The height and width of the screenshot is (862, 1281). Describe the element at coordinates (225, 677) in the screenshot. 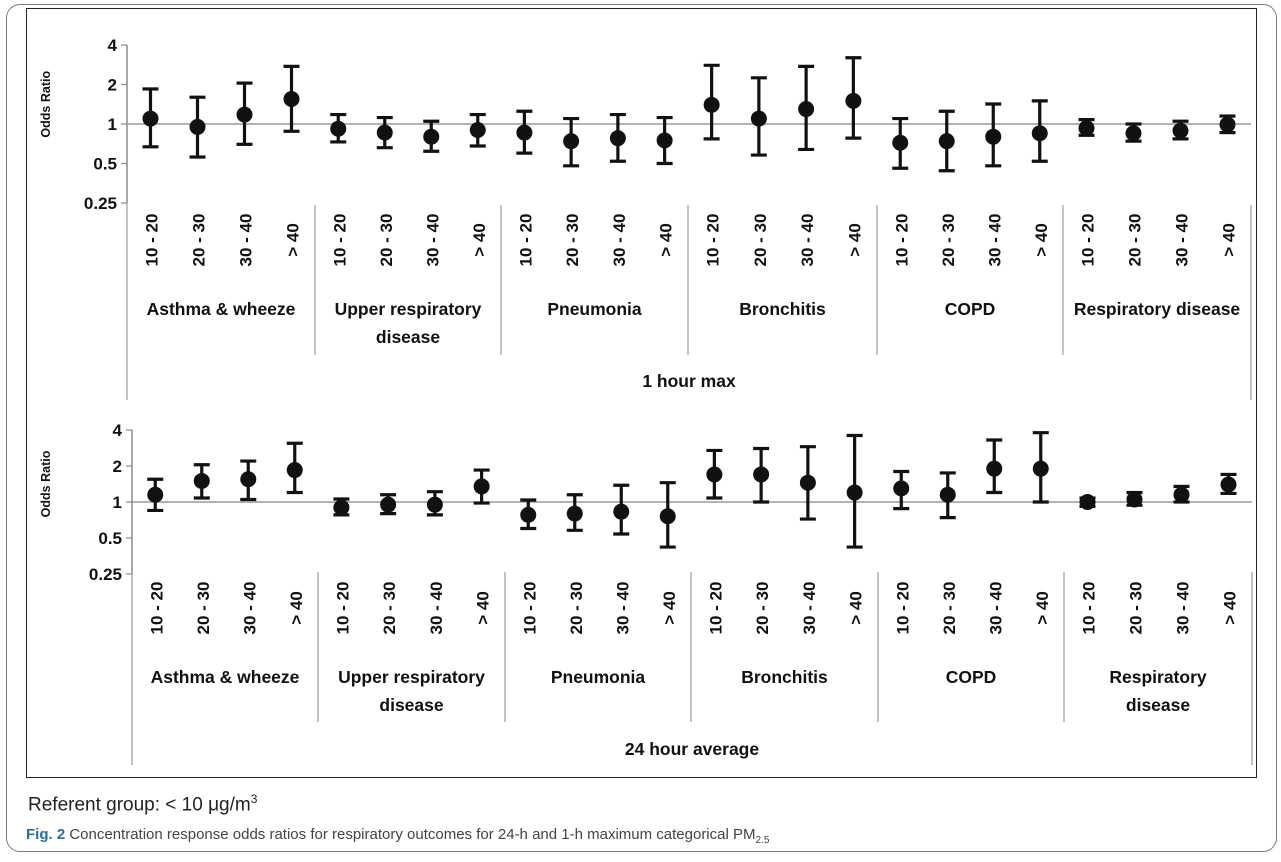

I see `group-label: Asthma & wheeze` at that location.